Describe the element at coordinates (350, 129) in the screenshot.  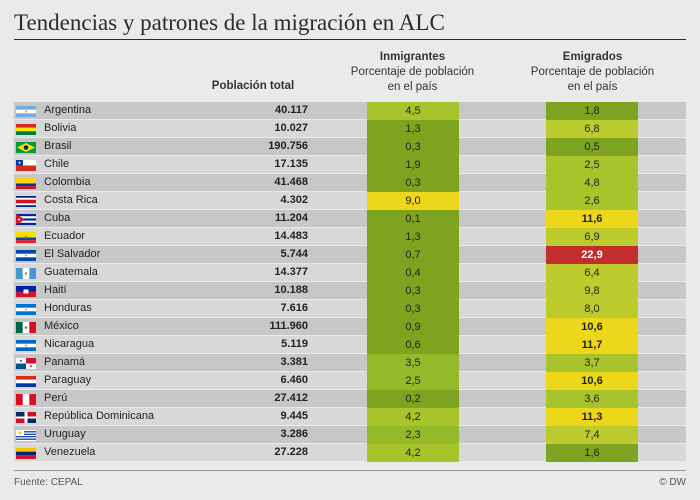
I see `table-row: Bolivia 10.027 1,3 6,8` at that location.